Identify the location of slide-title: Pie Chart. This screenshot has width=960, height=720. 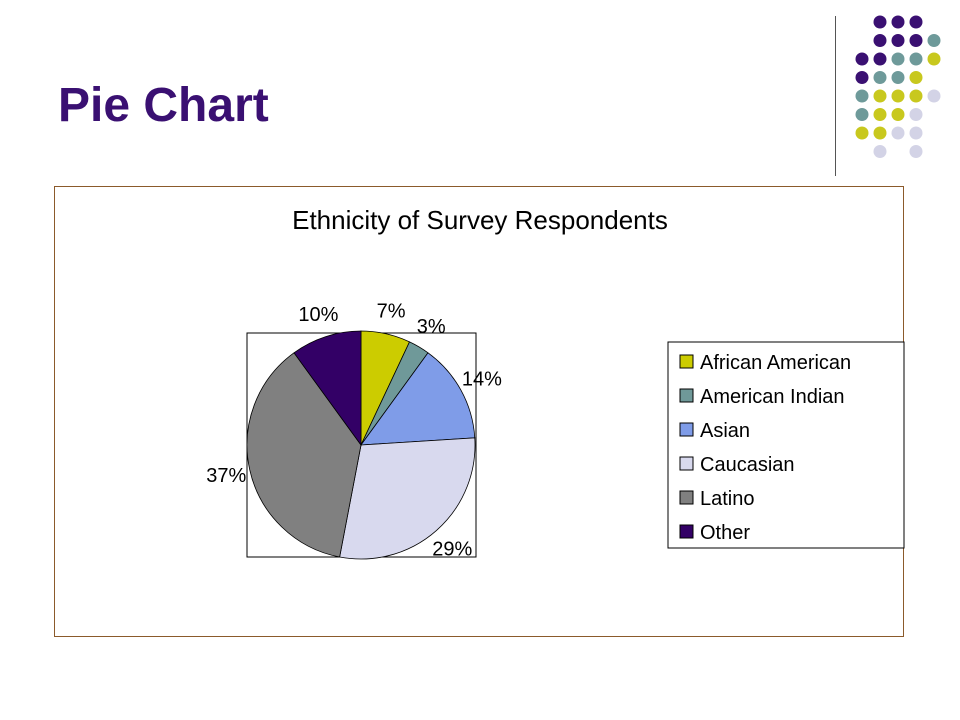
(163, 105).